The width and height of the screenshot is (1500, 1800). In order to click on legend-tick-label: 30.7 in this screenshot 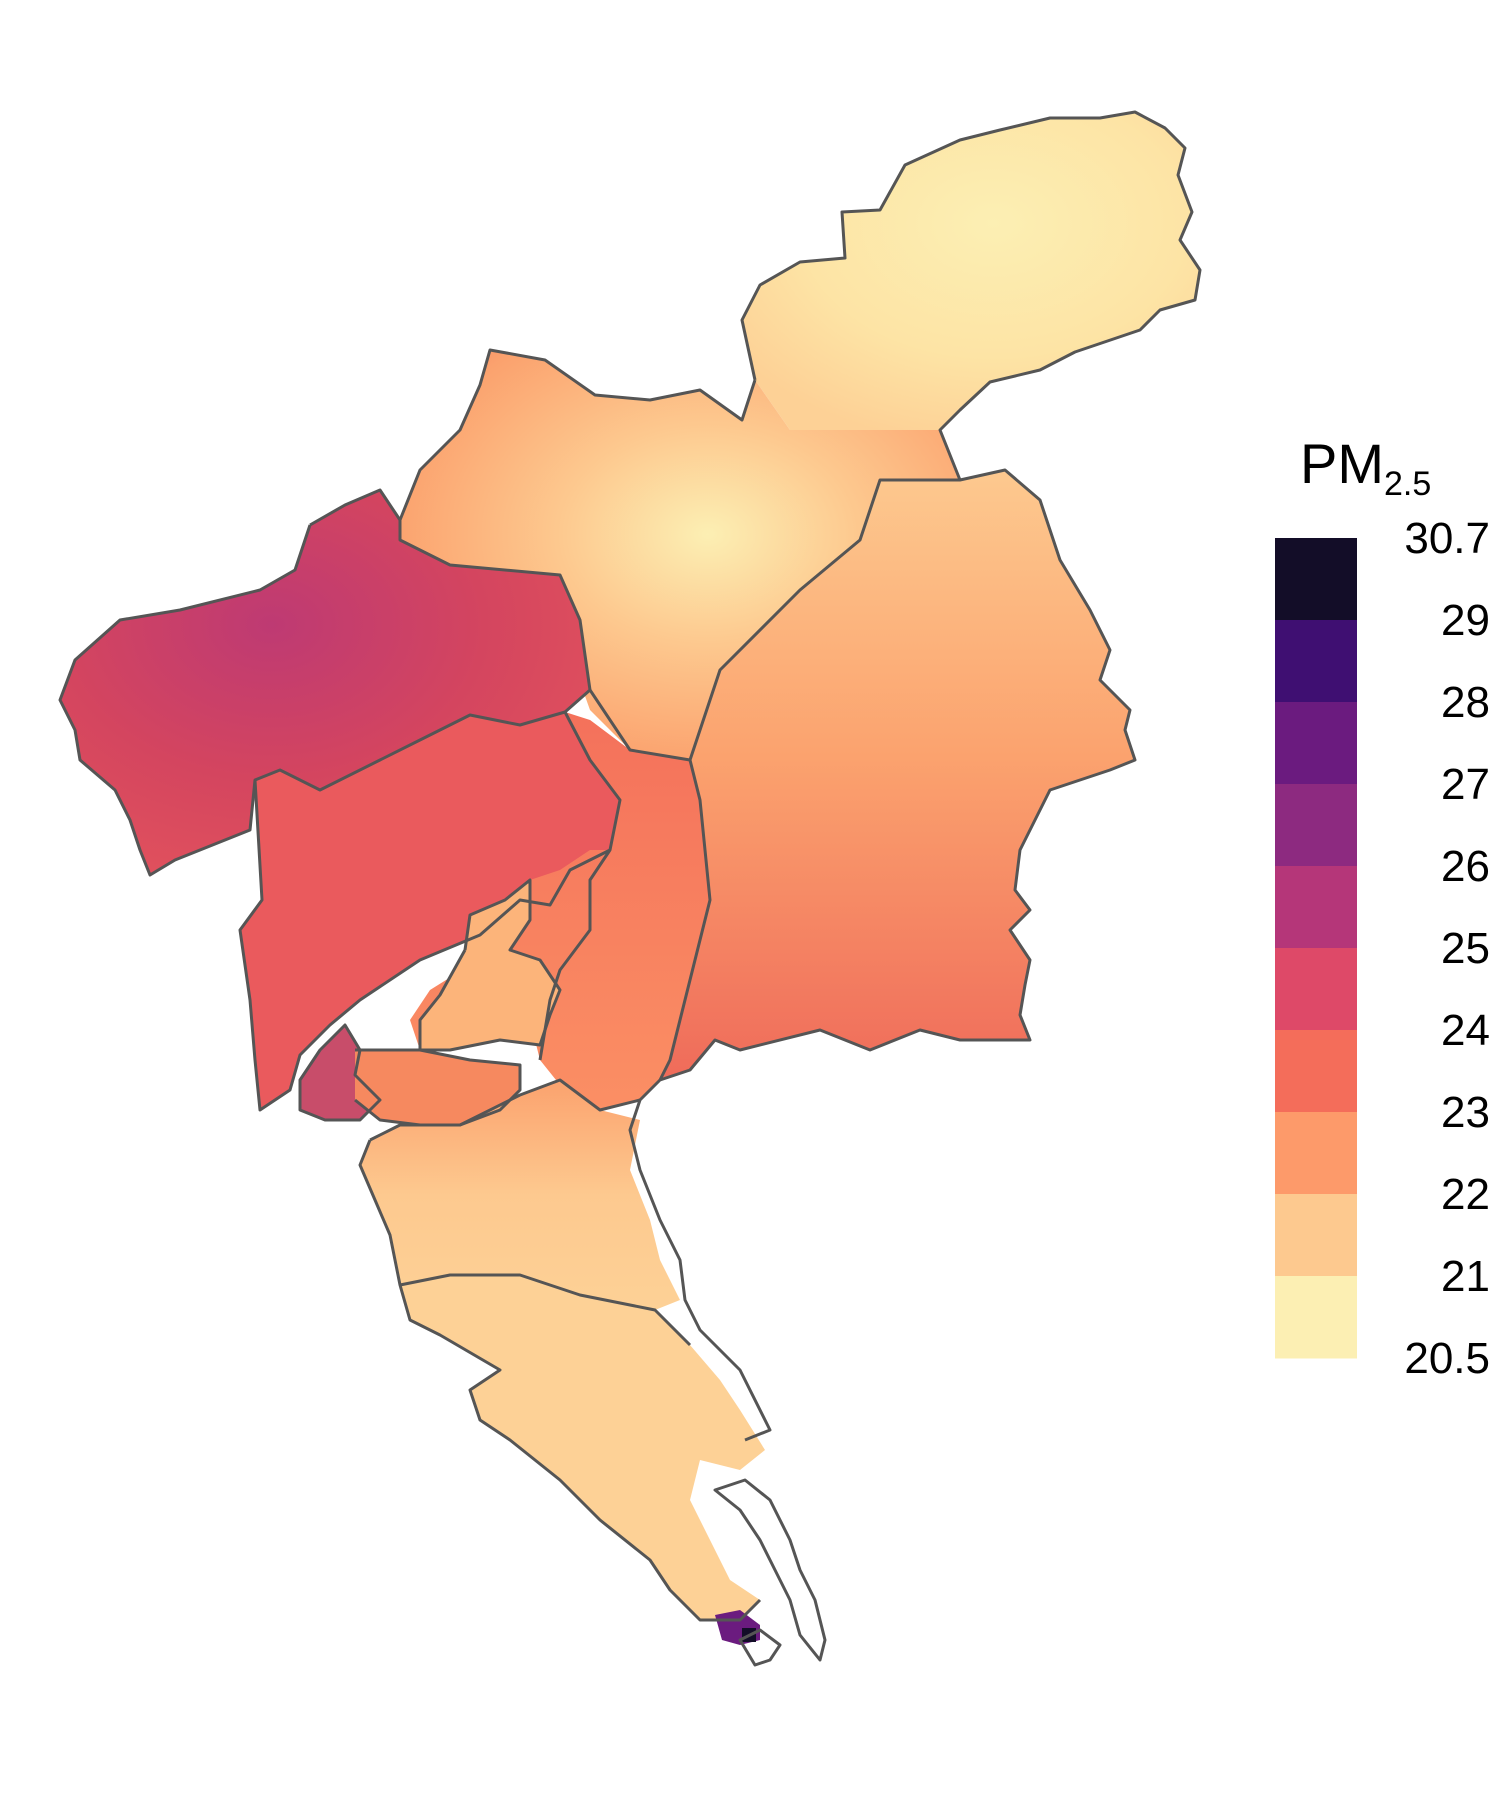, I will do `click(1447, 538)`.